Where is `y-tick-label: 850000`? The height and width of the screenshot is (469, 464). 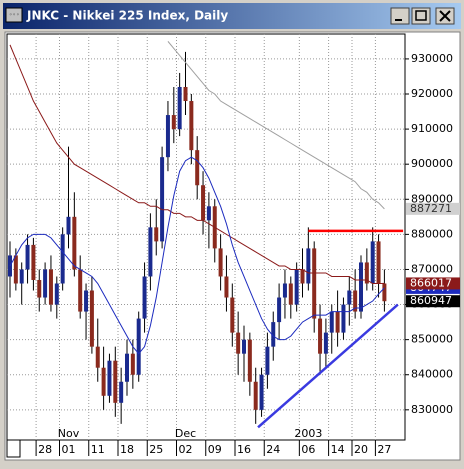
y-tick-label: 850000 is located at coordinates (432, 339).